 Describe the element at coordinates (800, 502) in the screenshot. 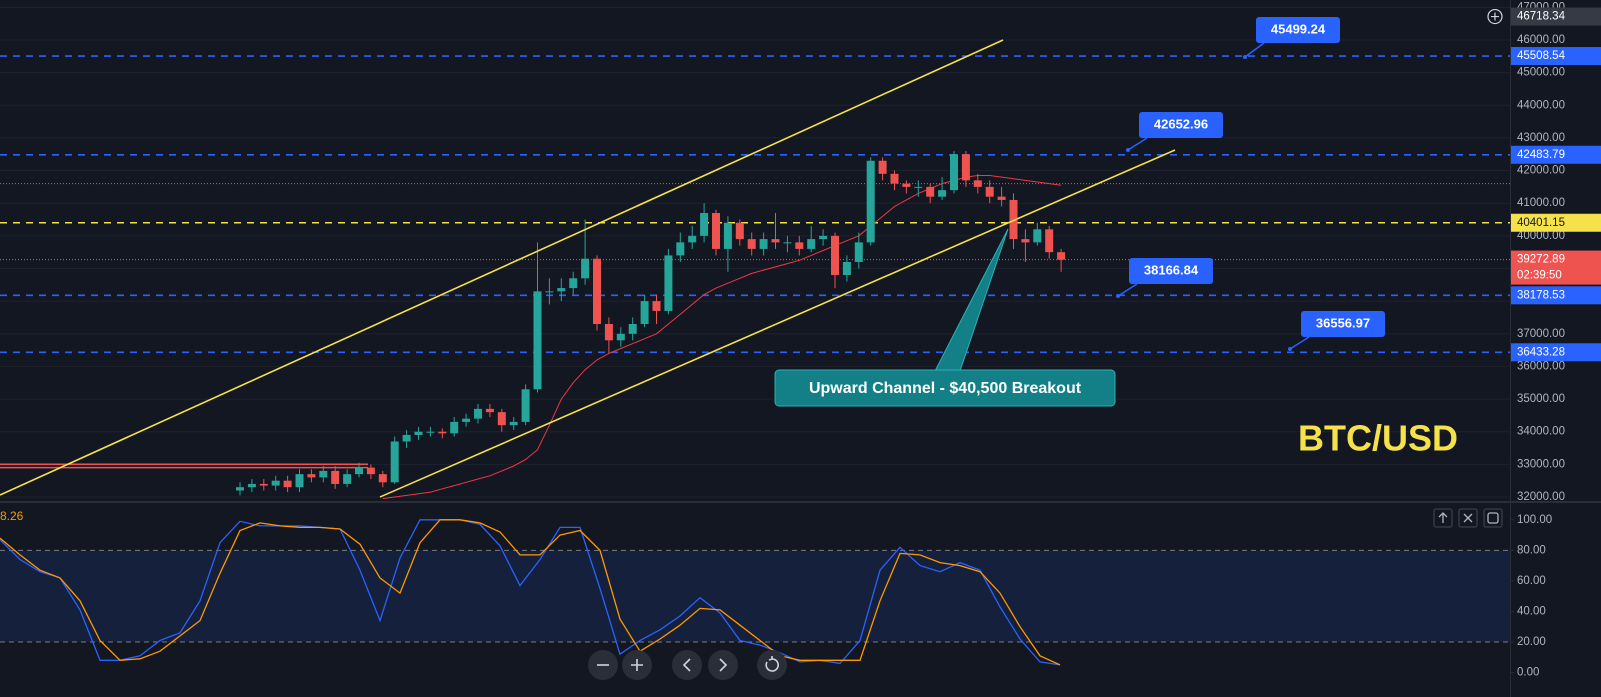

I see `pane-separator` at that location.